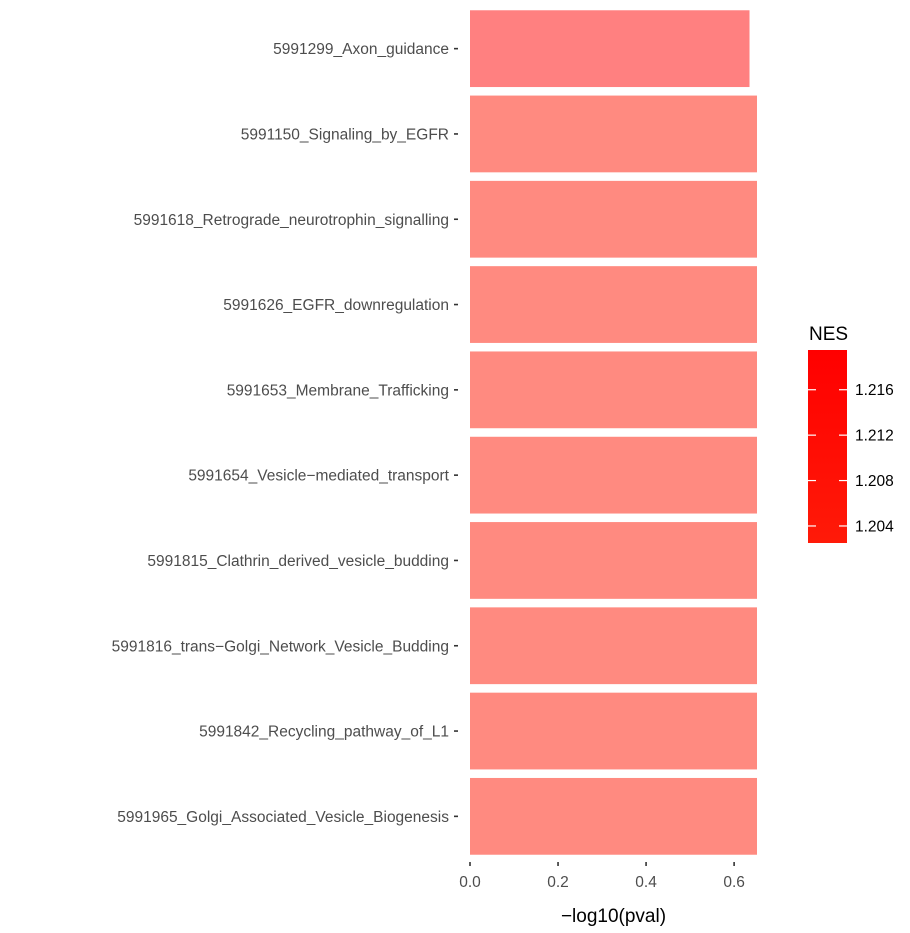  I want to click on x-axis-title: −log10(pval), so click(613, 916).